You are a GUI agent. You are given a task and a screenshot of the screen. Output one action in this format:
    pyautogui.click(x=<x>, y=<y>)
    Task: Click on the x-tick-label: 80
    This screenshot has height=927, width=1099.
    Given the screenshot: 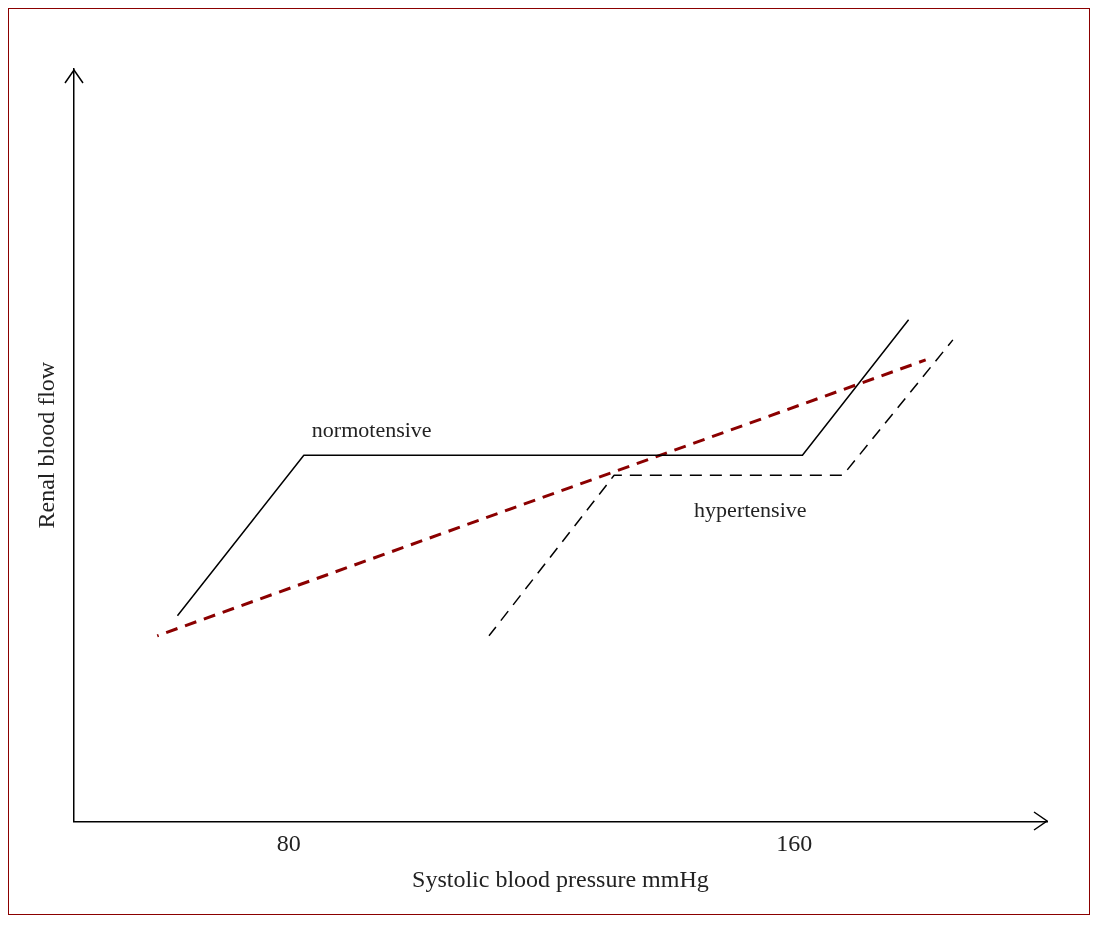 What is the action you would take?
    pyautogui.click(x=288, y=843)
    